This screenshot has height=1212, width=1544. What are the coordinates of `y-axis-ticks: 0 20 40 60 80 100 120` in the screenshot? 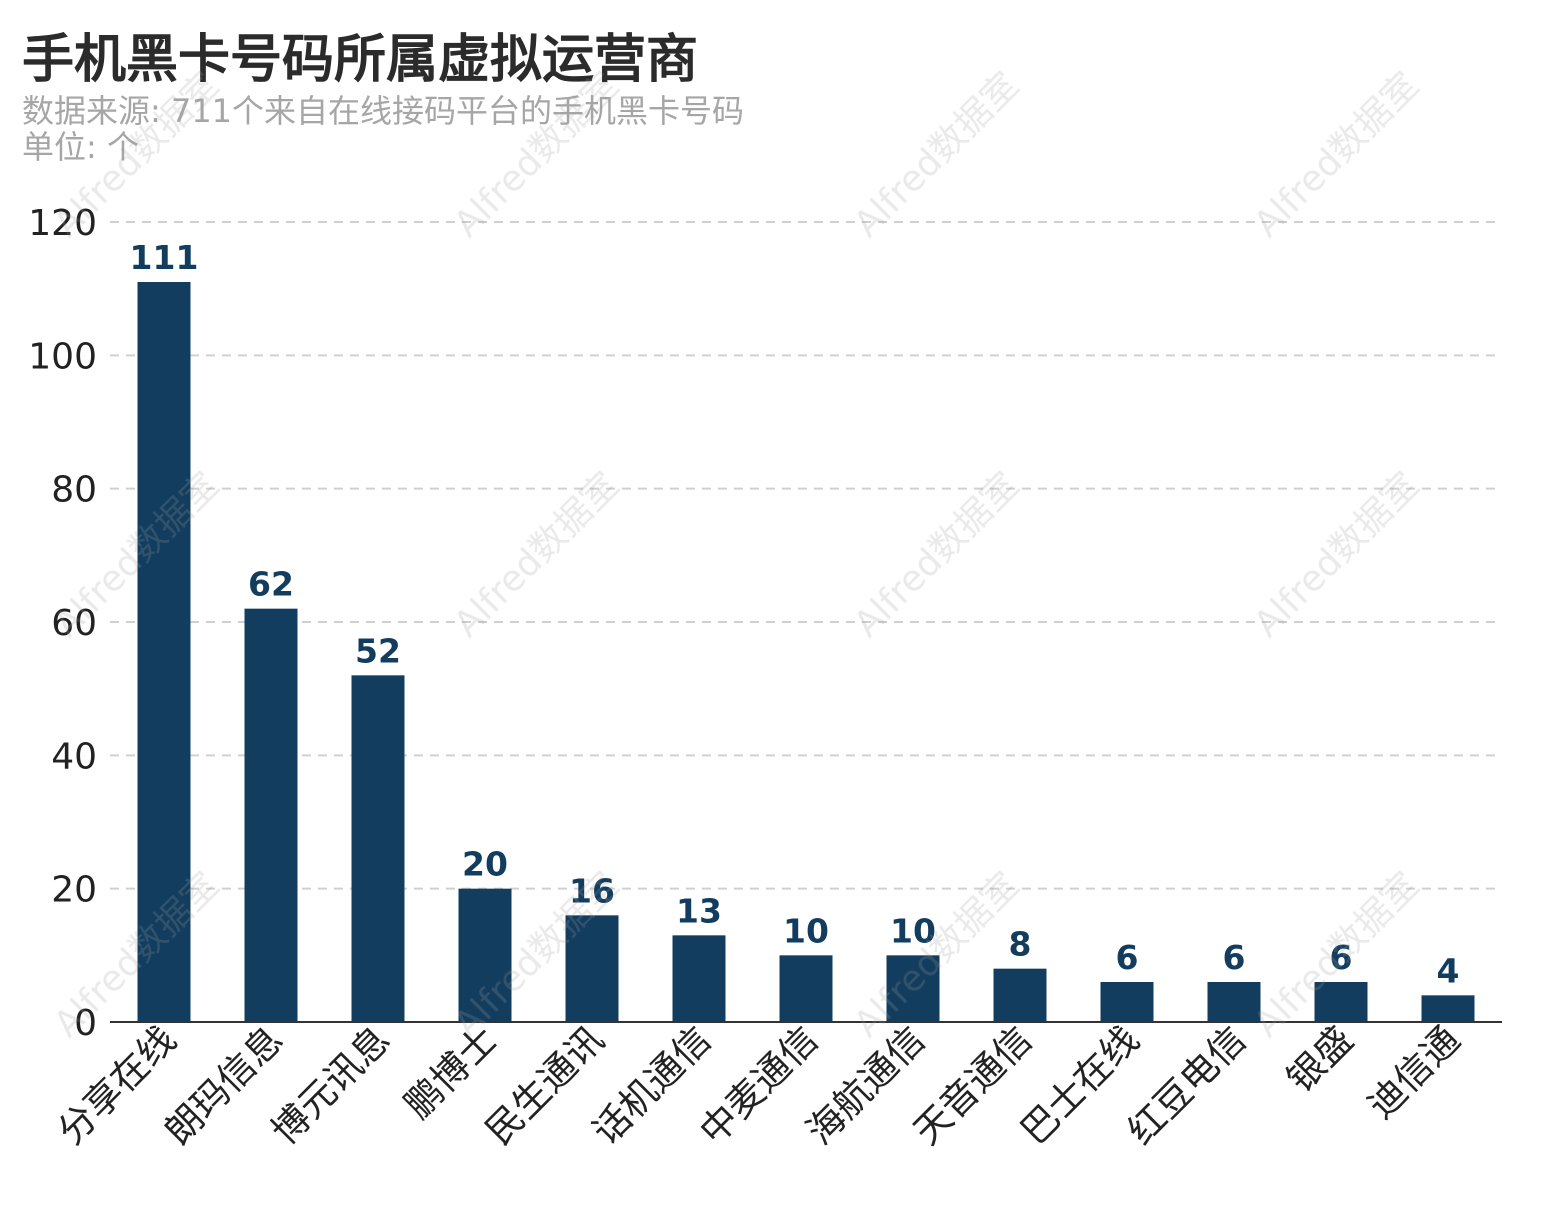 It's located at (62, 623).